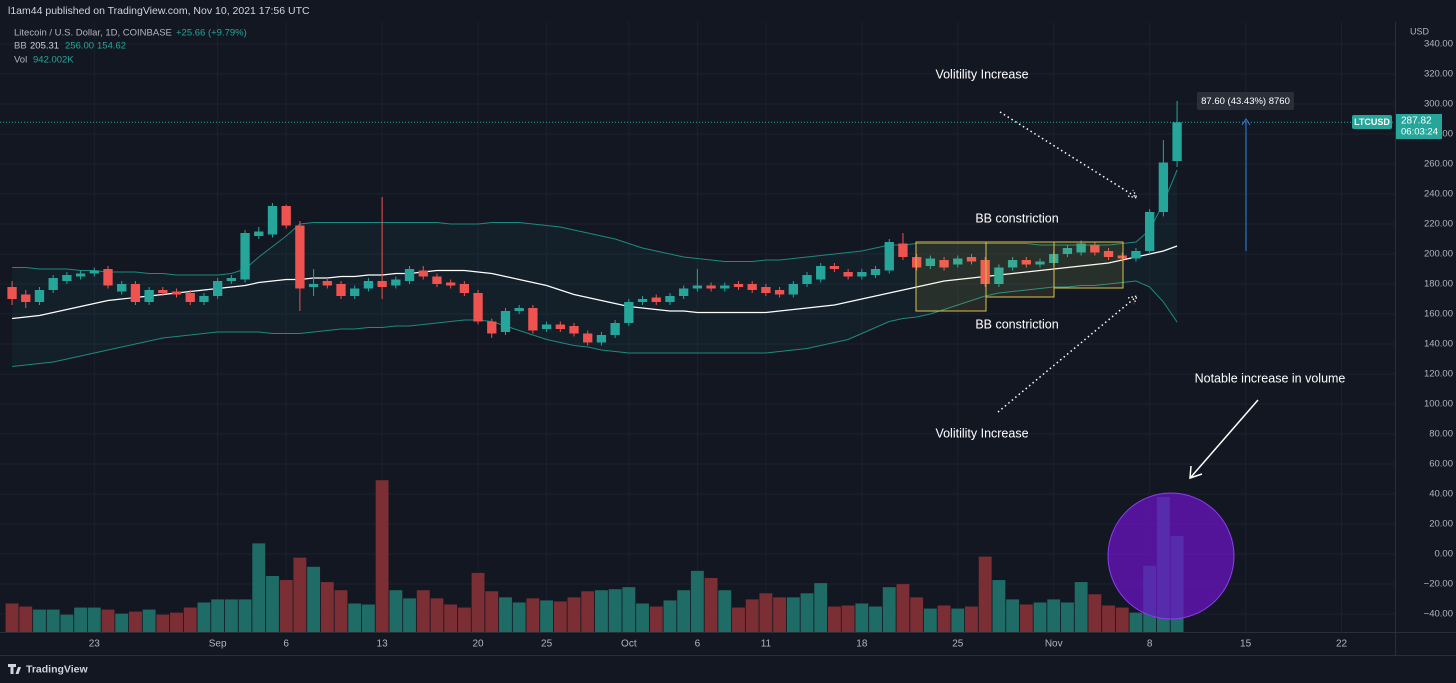 This screenshot has height=683, width=1456. What do you see at coordinates (1419, 132) in the screenshot?
I see `countdown: 06:03:24` at bounding box center [1419, 132].